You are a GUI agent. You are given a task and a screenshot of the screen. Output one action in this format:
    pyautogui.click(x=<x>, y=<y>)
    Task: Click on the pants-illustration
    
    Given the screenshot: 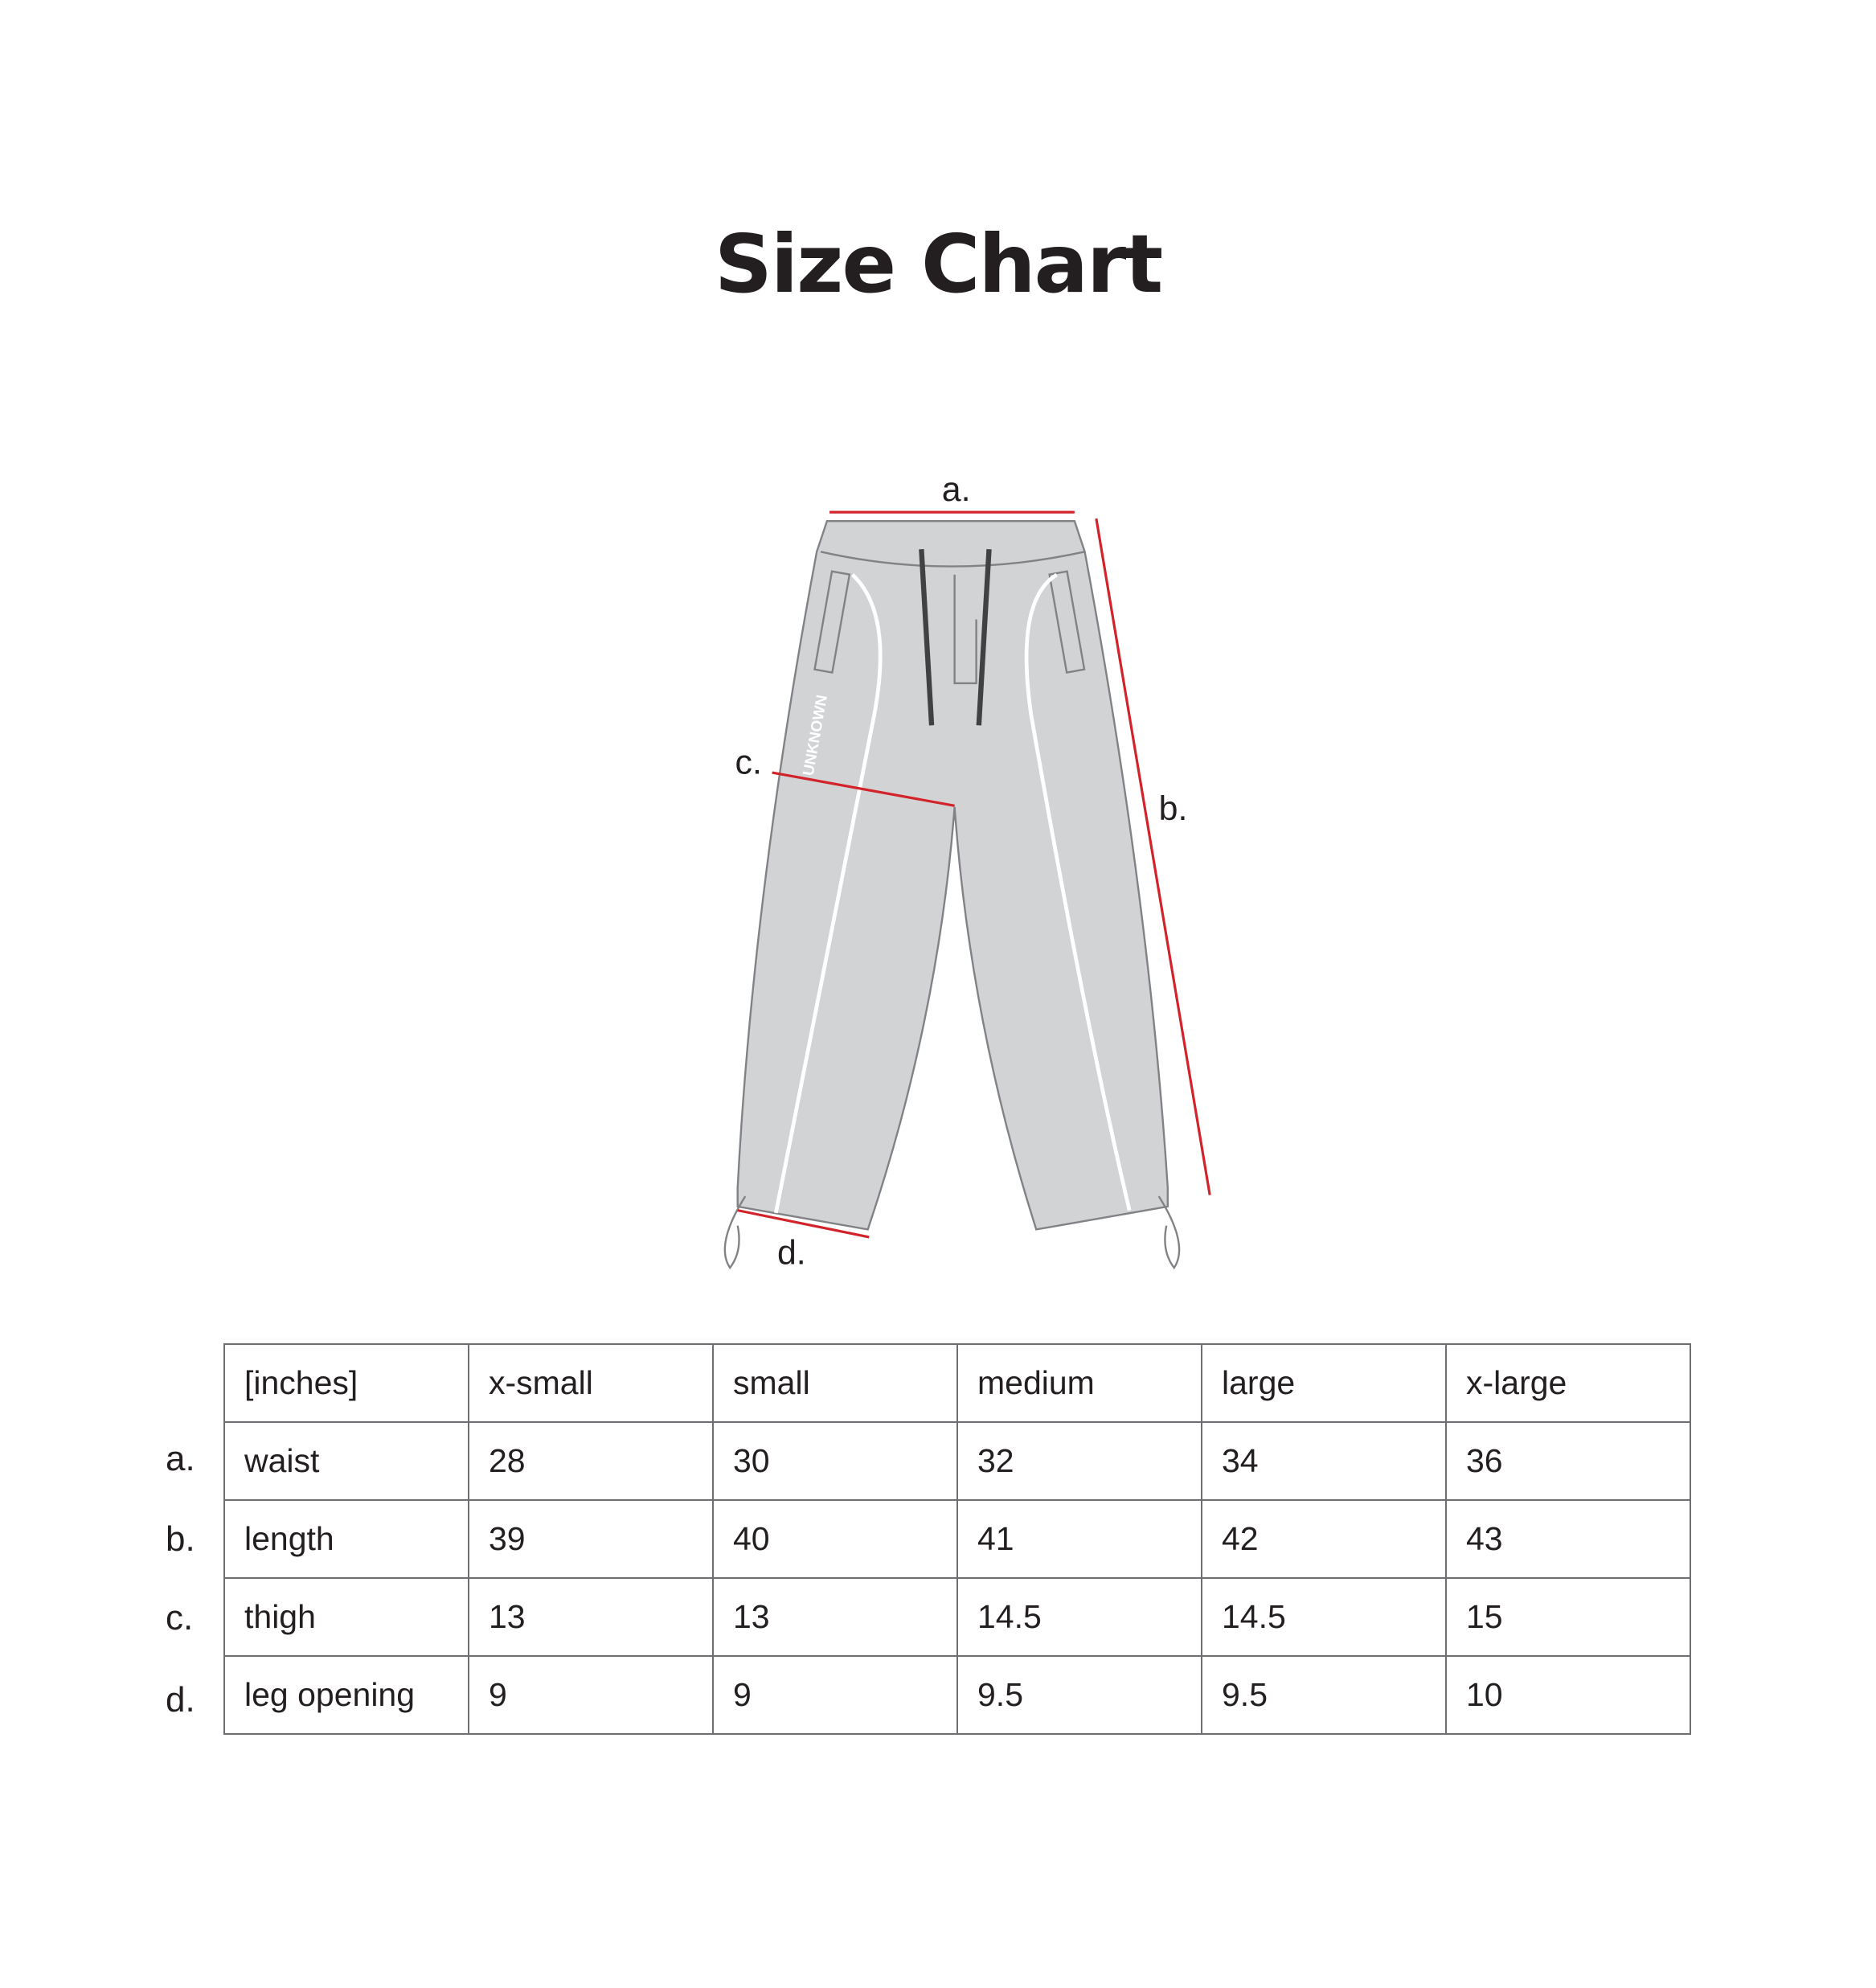 What is the action you would take?
    pyautogui.click(x=952, y=895)
    